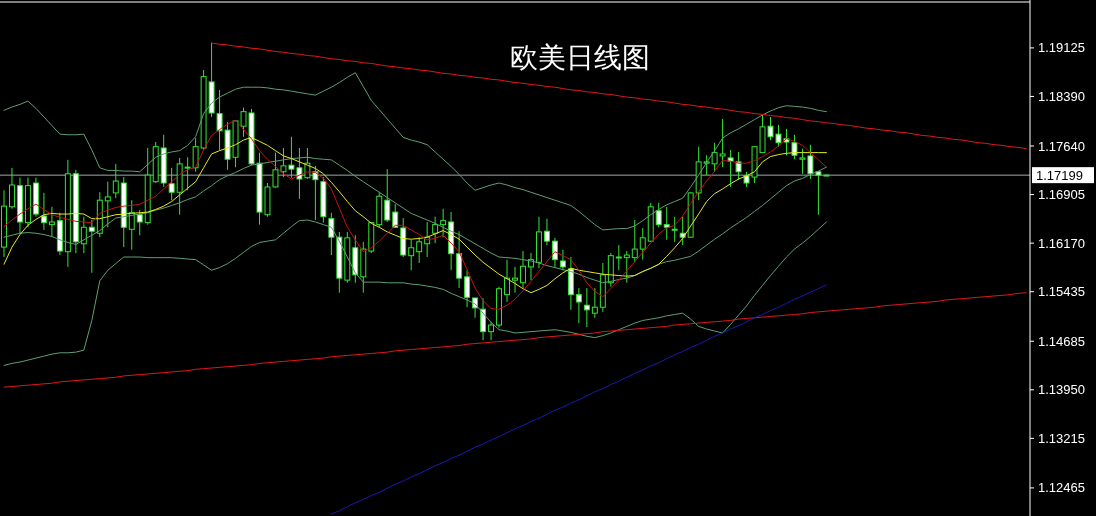 The height and width of the screenshot is (516, 1096). What do you see at coordinates (580, 57) in the screenshot?
I see `text: 欧美日线图` at bounding box center [580, 57].